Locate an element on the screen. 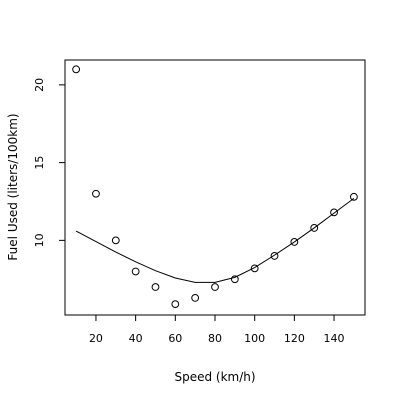 This screenshot has width=400, height=400. y-axis: 10 15 20 is located at coordinates (49, 162).